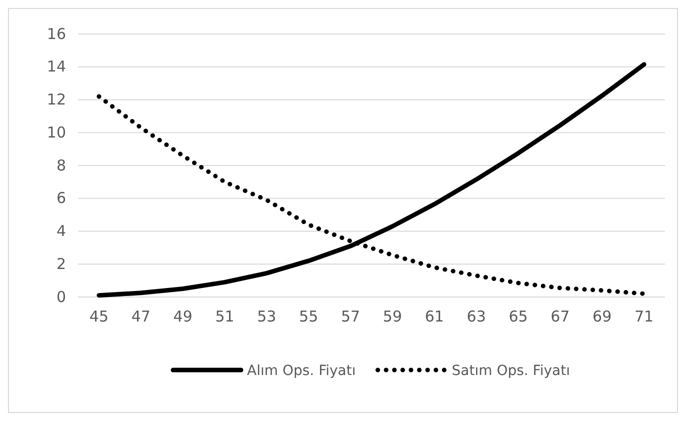 The width and height of the screenshot is (686, 423). I want to click on y-tick-label: 4, so click(61, 231).